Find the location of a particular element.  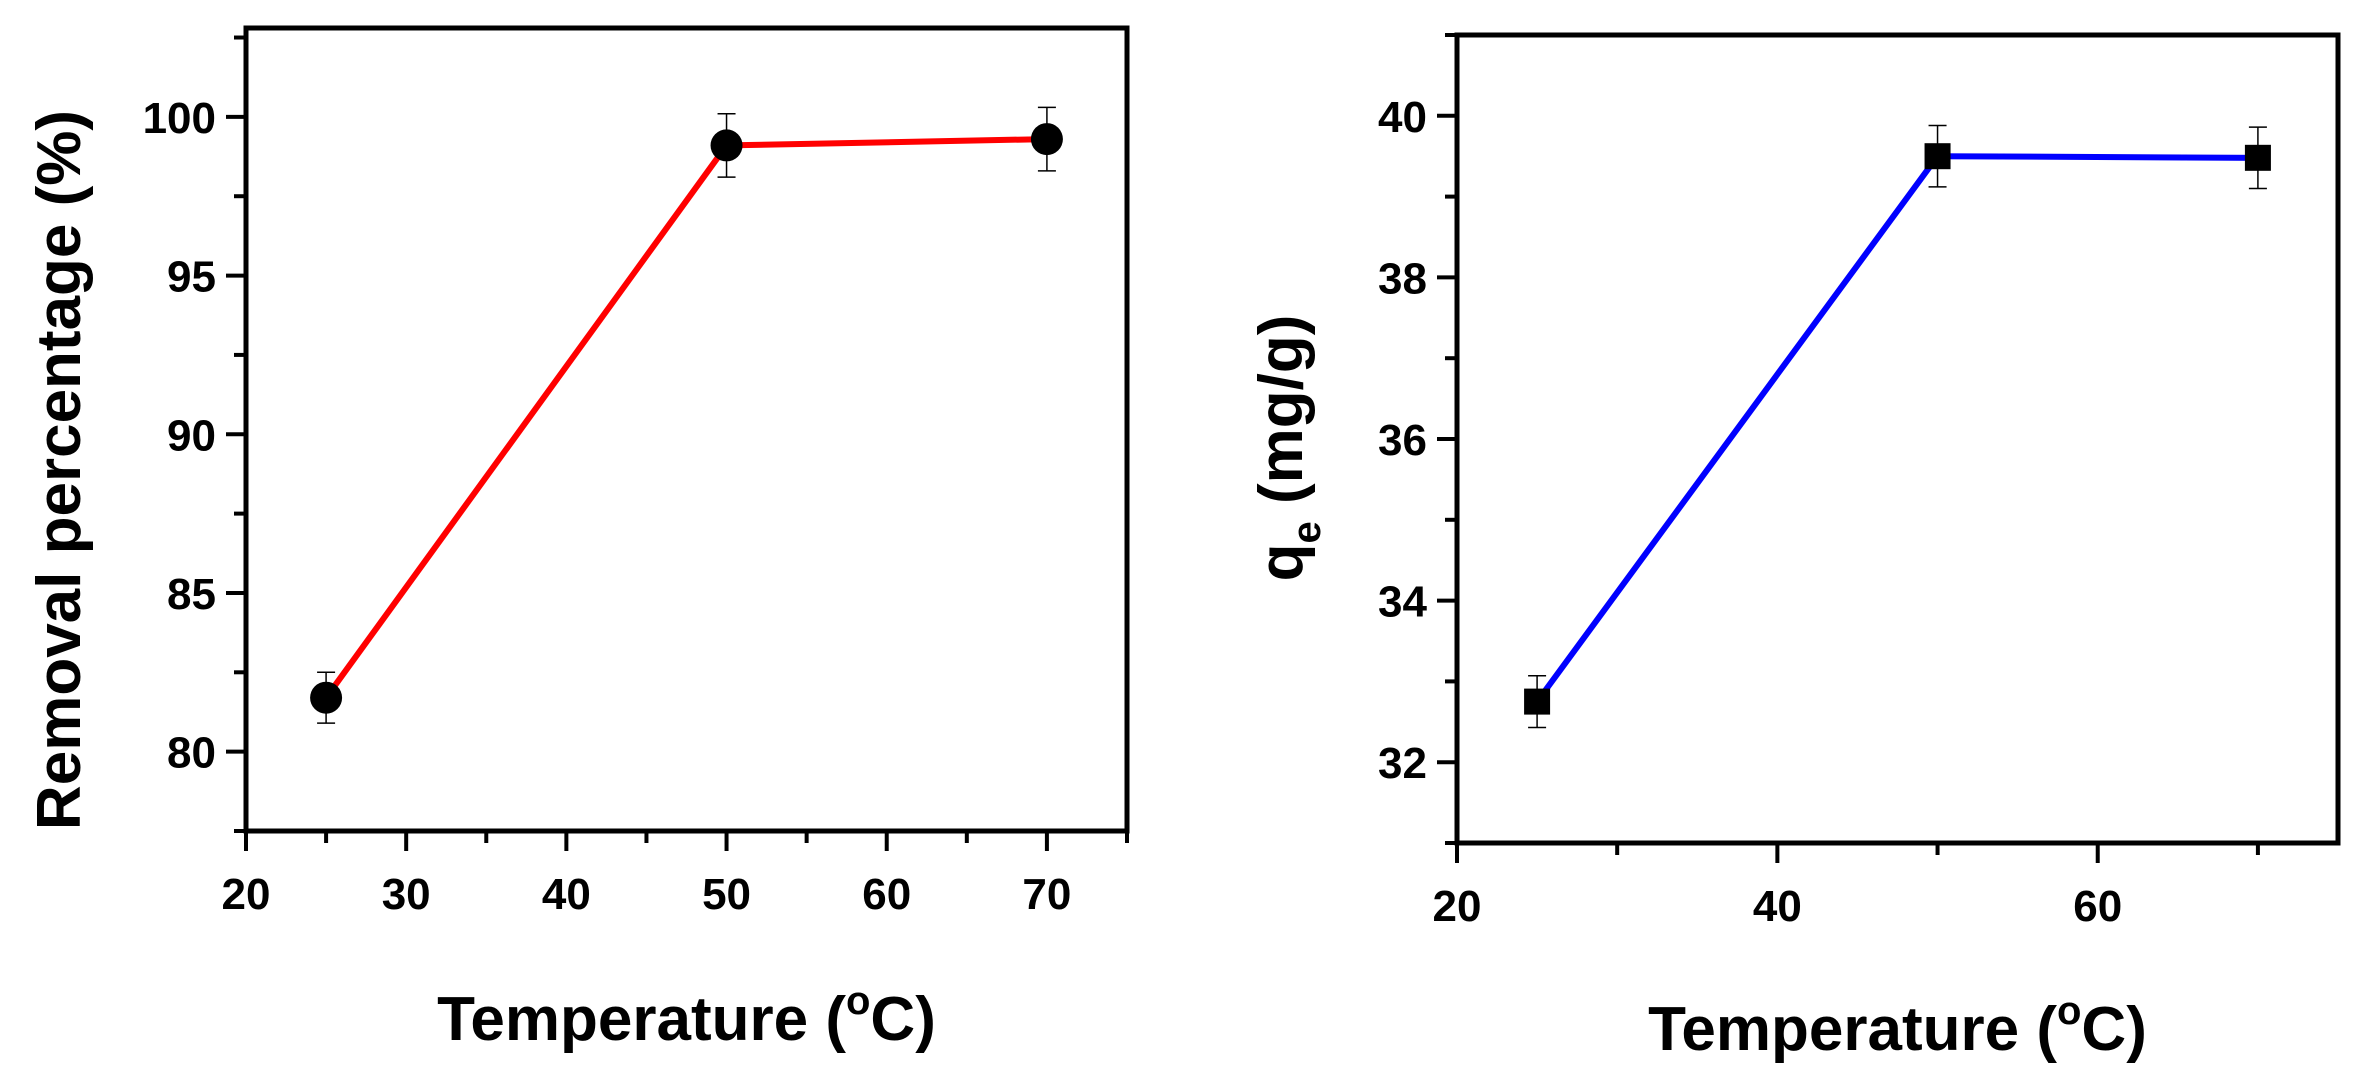

y-tick-label: 85 is located at coordinates (191, 594).